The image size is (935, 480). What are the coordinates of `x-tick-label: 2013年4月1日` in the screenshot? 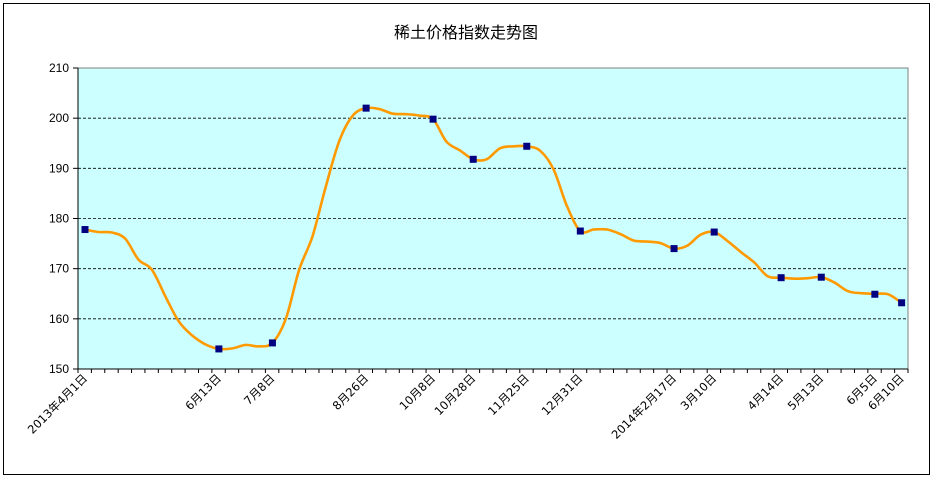 It's located at (57, 403).